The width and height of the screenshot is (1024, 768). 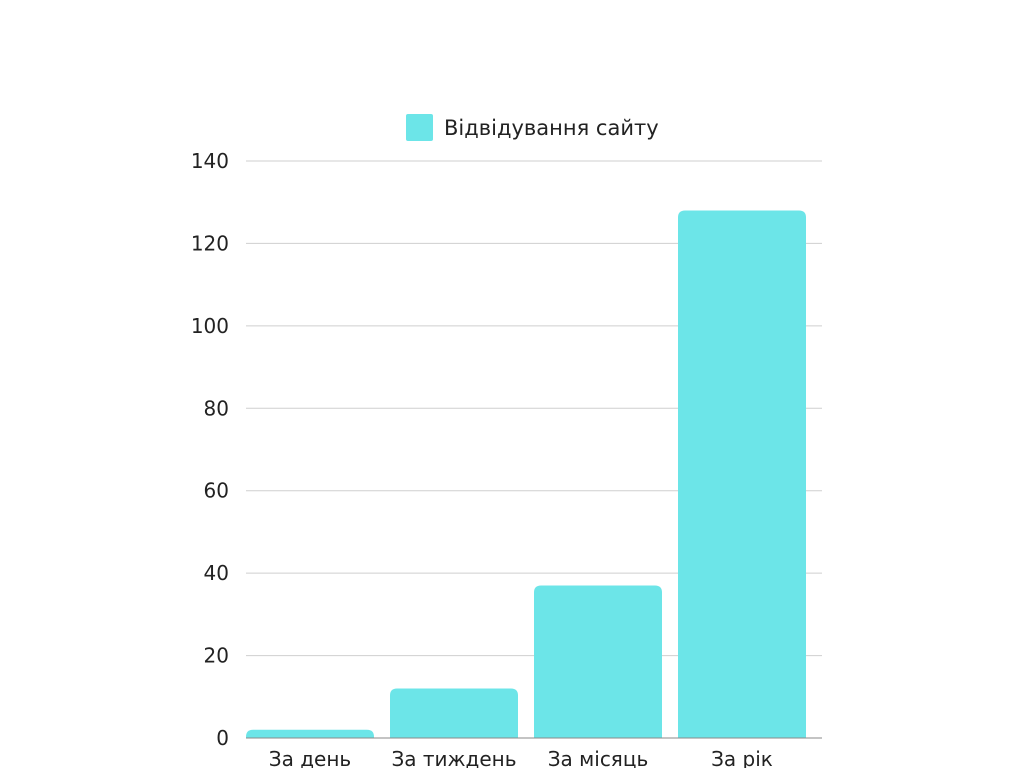 I want to click on x-category-label: За рік, so click(x=742, y=757).